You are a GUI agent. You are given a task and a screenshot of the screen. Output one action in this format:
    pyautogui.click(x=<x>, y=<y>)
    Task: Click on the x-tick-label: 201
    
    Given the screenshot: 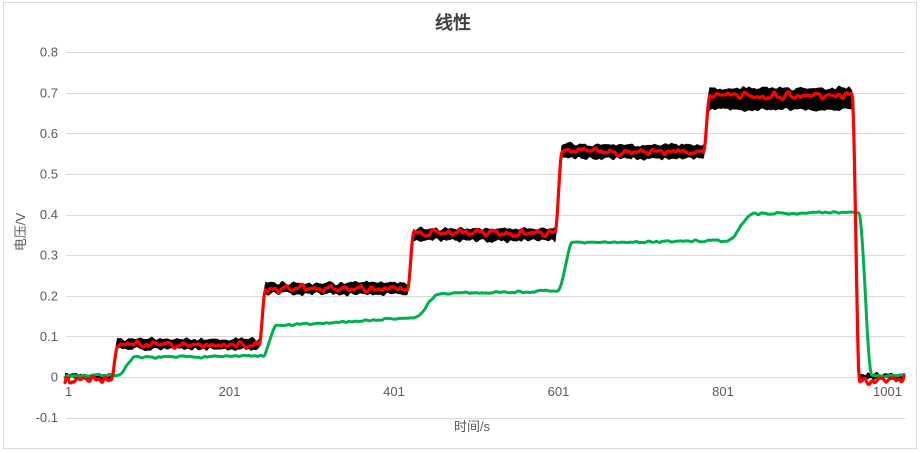 What is the action you would take?
    pyautogui.click(x=230, y=391)
    